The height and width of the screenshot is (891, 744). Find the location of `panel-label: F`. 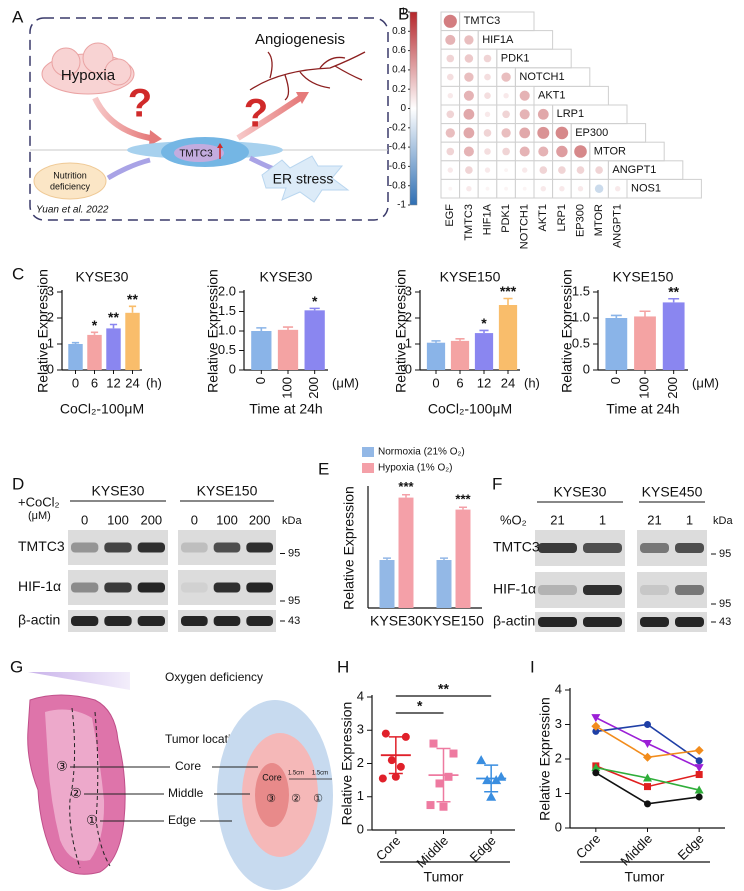

panel-label: F is located at coordinates (497, 483).